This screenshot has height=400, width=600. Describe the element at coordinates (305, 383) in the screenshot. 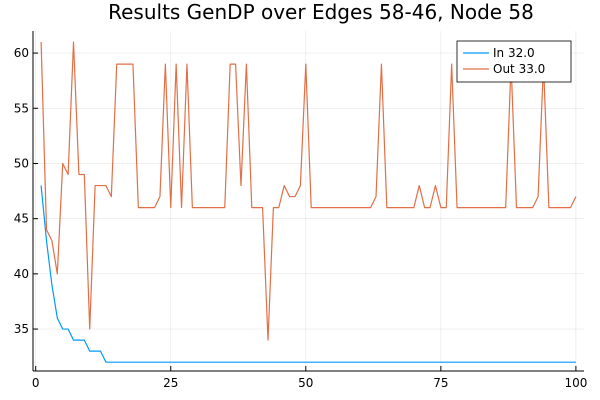

I see `x-tick-label: 50` at that location.